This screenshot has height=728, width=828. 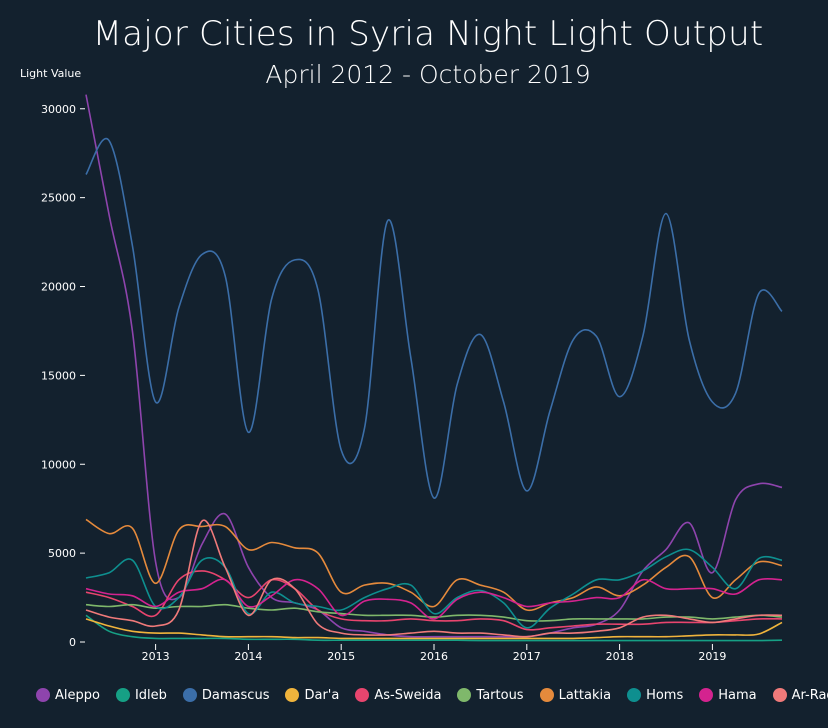 What do you see at coordinates (248, 656) in the screenshot?
I see `x-tick-label: 2014` at bounding box center [248, 656].